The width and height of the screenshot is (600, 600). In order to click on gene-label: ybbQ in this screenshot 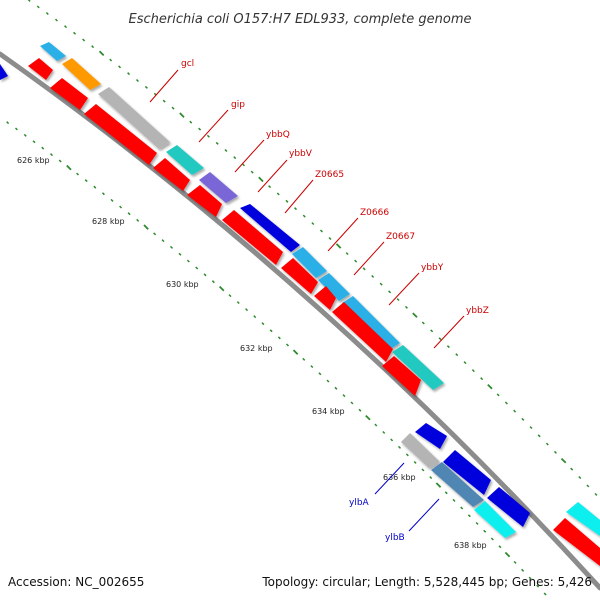, I will do `click(278, 135)`.